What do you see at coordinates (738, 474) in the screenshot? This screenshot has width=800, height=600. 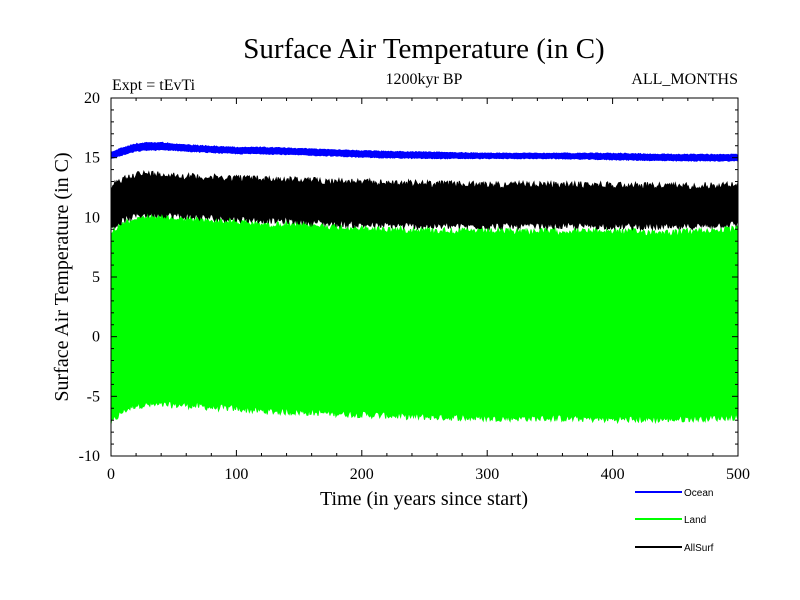 I see `x-tick-label: 500` at bounding box center [738, 474].